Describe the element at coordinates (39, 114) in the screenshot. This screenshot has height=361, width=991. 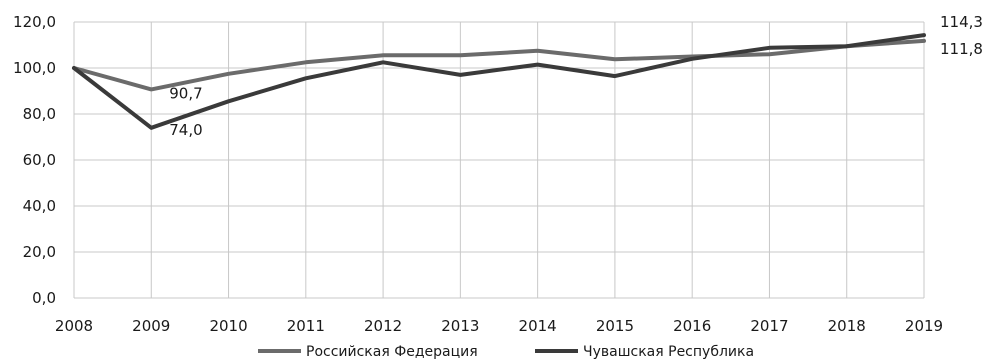
I see `y-tick-label-4: 80,0` at that location.